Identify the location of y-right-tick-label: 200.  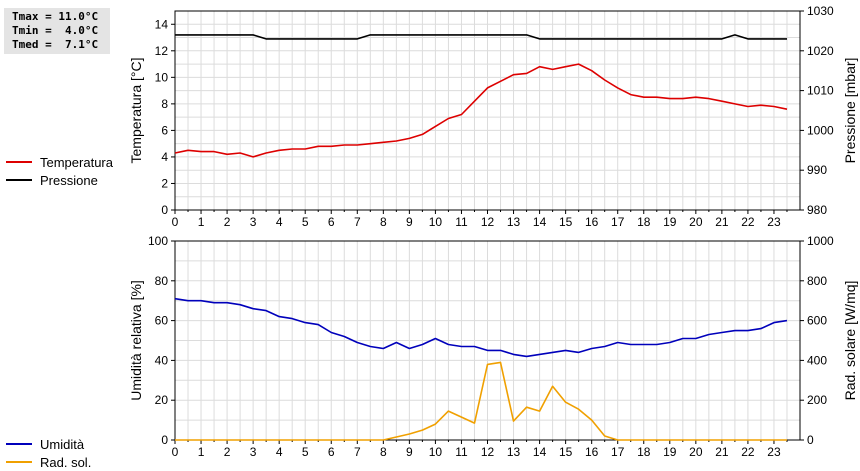
(817, 400).